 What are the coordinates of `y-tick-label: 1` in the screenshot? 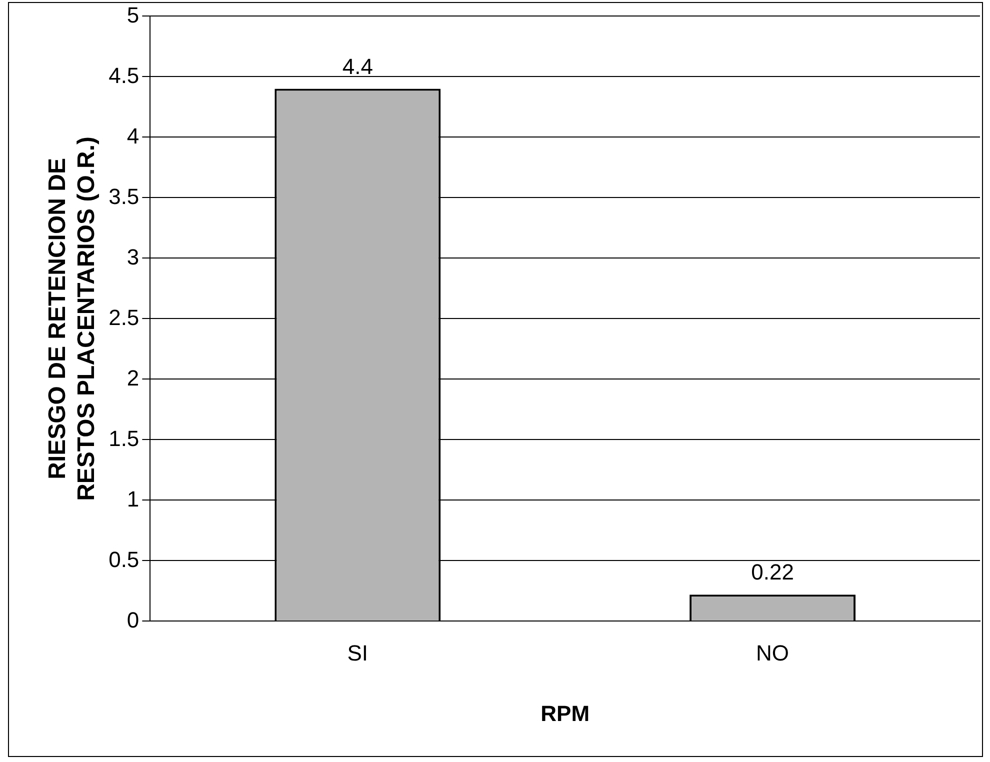 It's located at (133, 499).